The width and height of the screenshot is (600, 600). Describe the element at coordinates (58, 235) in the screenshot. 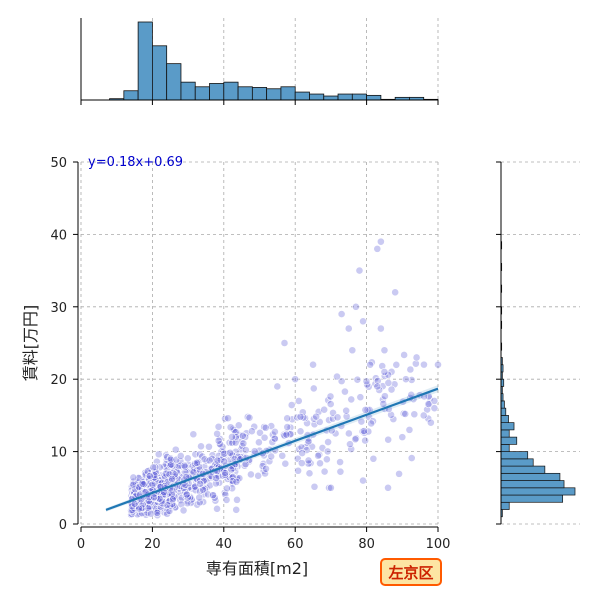

I see `y-tick-label: 40` at that location.